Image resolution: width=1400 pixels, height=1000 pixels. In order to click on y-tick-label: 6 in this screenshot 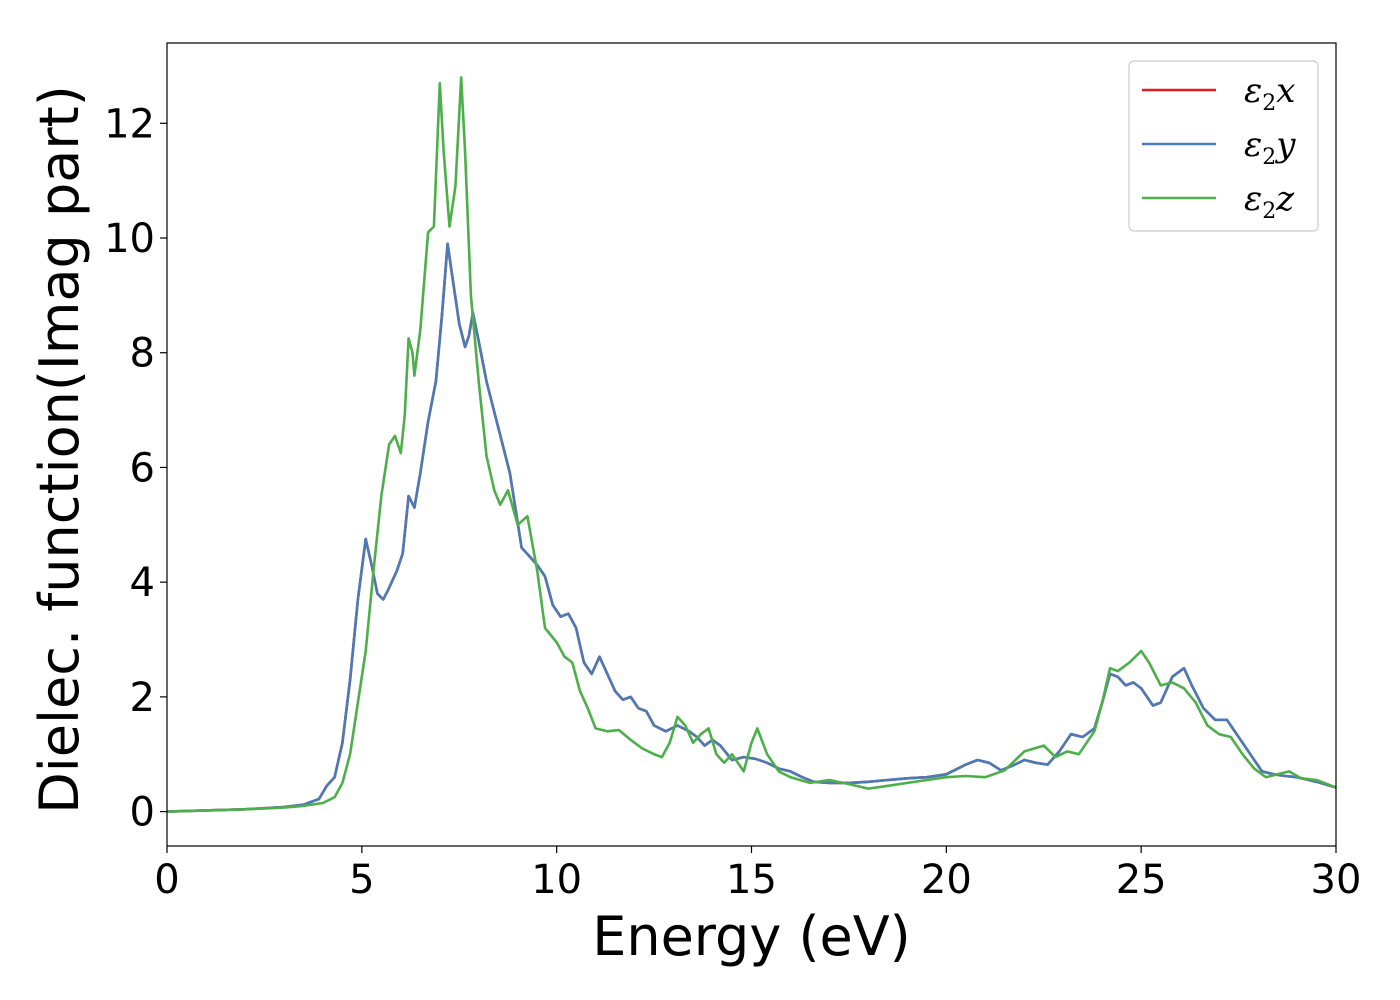, I will do `click(142, 468)`.